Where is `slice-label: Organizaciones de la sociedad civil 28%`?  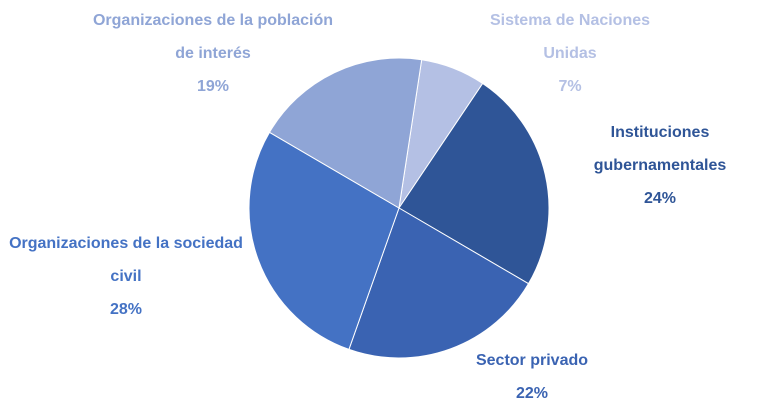
slice-label: Organizaciones de la sociedad civil 28% is located at coordinates (126, 276).